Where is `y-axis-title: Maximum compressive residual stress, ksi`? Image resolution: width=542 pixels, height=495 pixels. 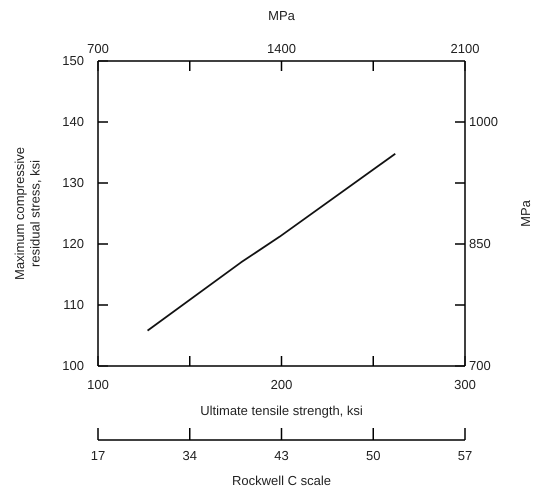
y-axis-title: Maximum compressive residual stress, ksi is located at coordinates (27, 213).